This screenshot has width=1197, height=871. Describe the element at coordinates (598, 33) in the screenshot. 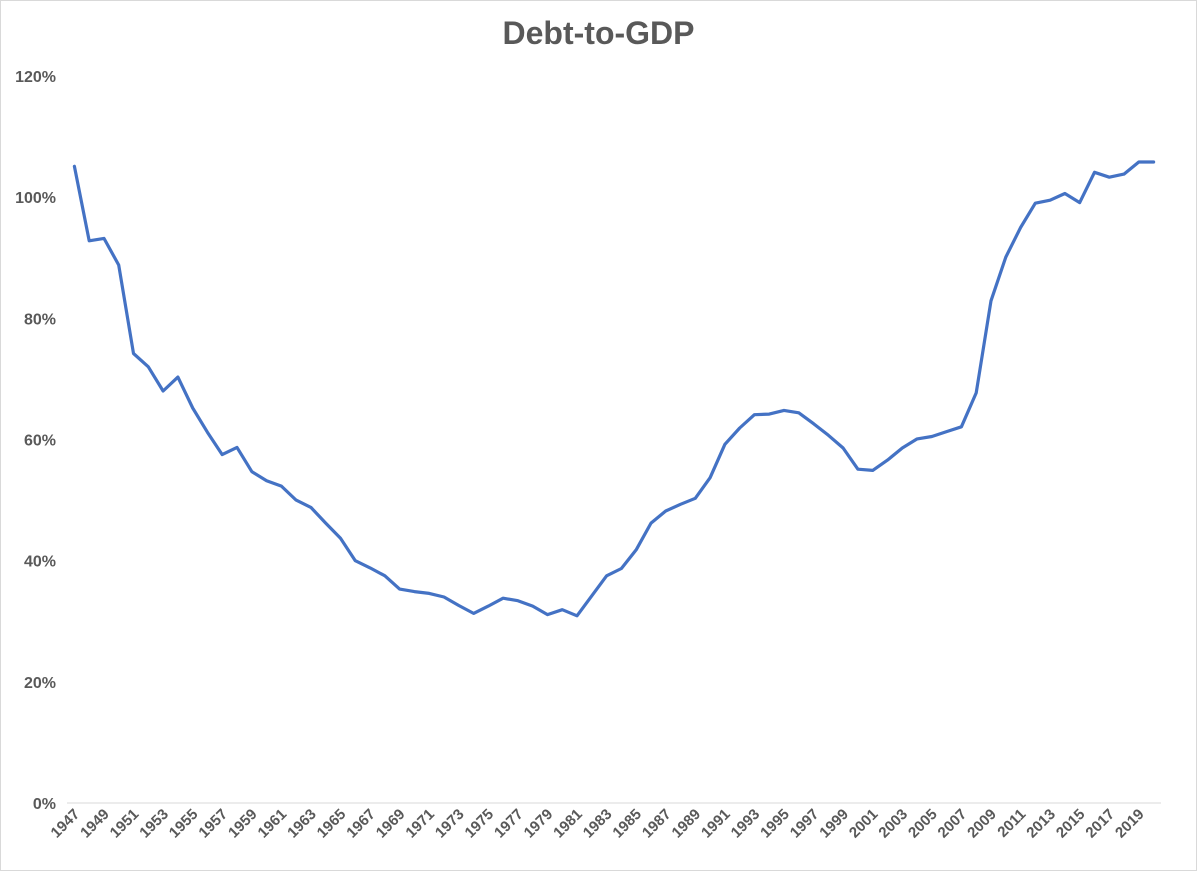

I see `chart-title: Debt-to-GDP` at that location.